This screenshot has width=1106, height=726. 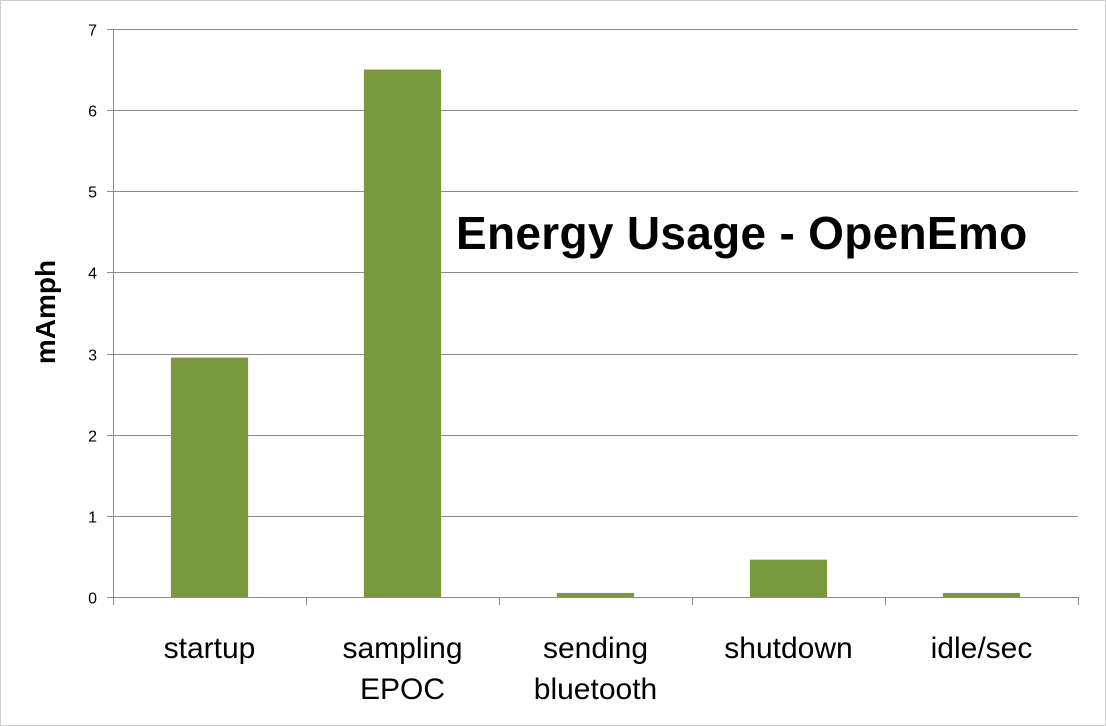 I want to click on y-tick-label: 7, so click(x=92, y=31).